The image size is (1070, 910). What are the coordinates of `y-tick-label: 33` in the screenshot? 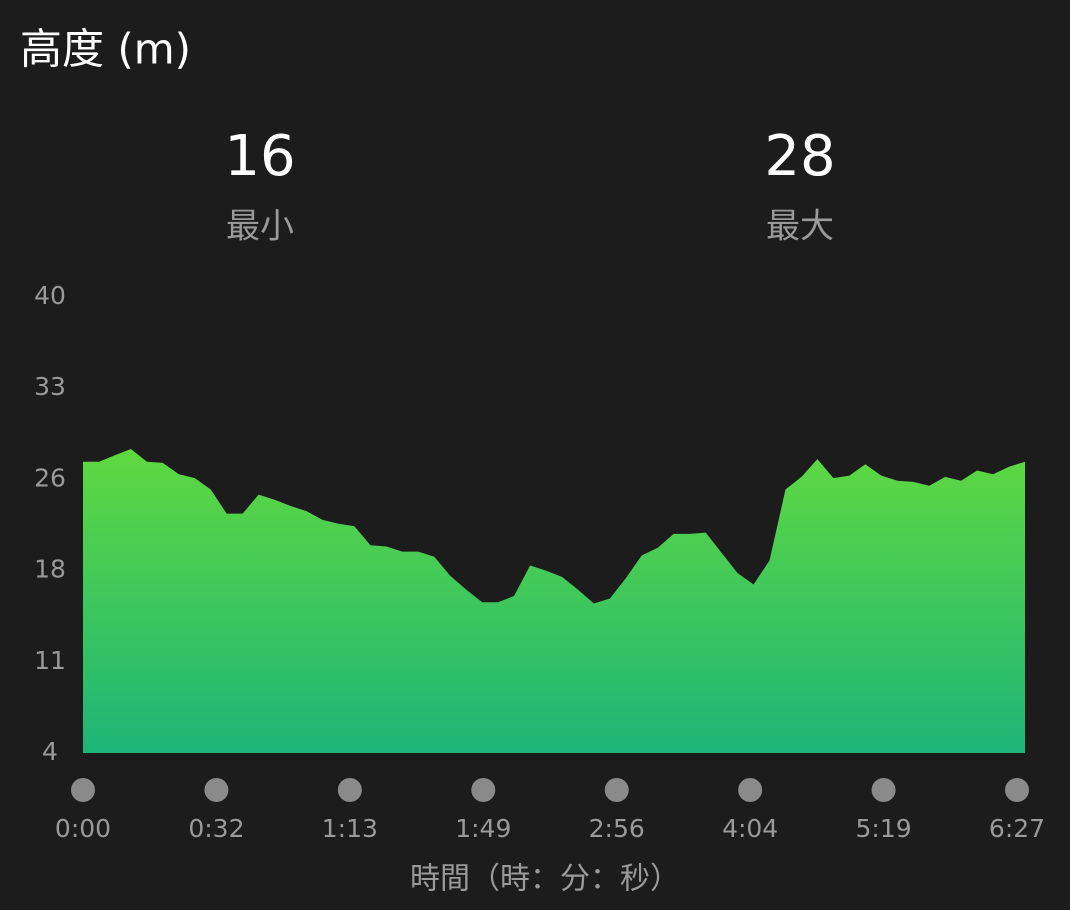 It's located at (50, 386).